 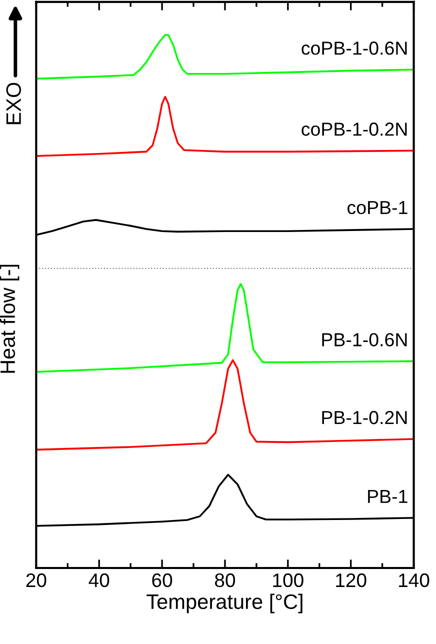 I want to click on series-label: PB-1-0.6N, so click(x=364, y=339).